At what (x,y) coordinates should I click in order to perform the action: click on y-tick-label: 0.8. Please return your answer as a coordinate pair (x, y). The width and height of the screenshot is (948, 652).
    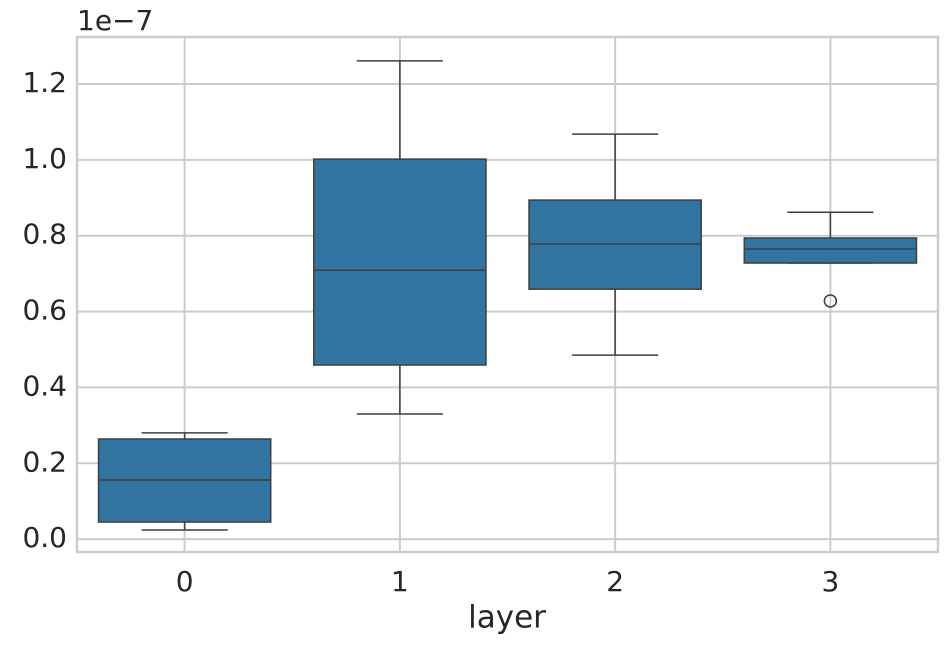
    Looking at the image, I should click on (44, 234).